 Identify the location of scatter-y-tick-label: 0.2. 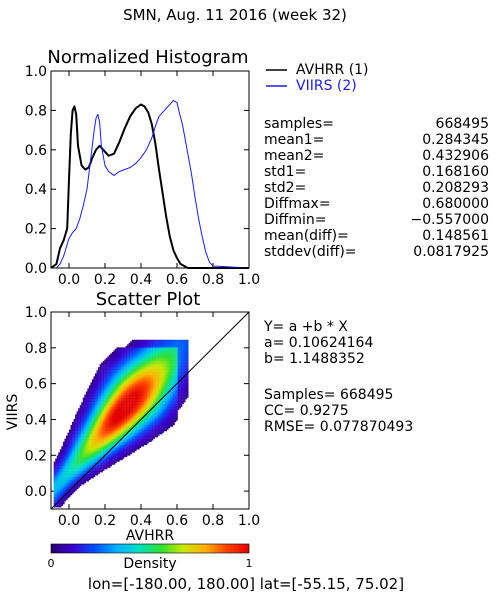
(36, 456).